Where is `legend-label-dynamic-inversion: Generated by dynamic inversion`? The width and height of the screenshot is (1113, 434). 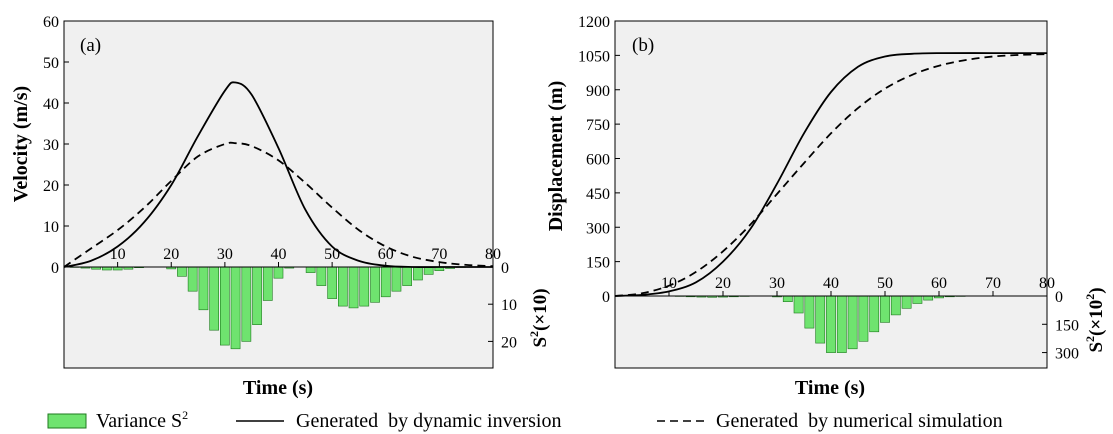 legend-label-dynamic-inversion: Generated by dynamic inversion is located at coordinates (428, 421).